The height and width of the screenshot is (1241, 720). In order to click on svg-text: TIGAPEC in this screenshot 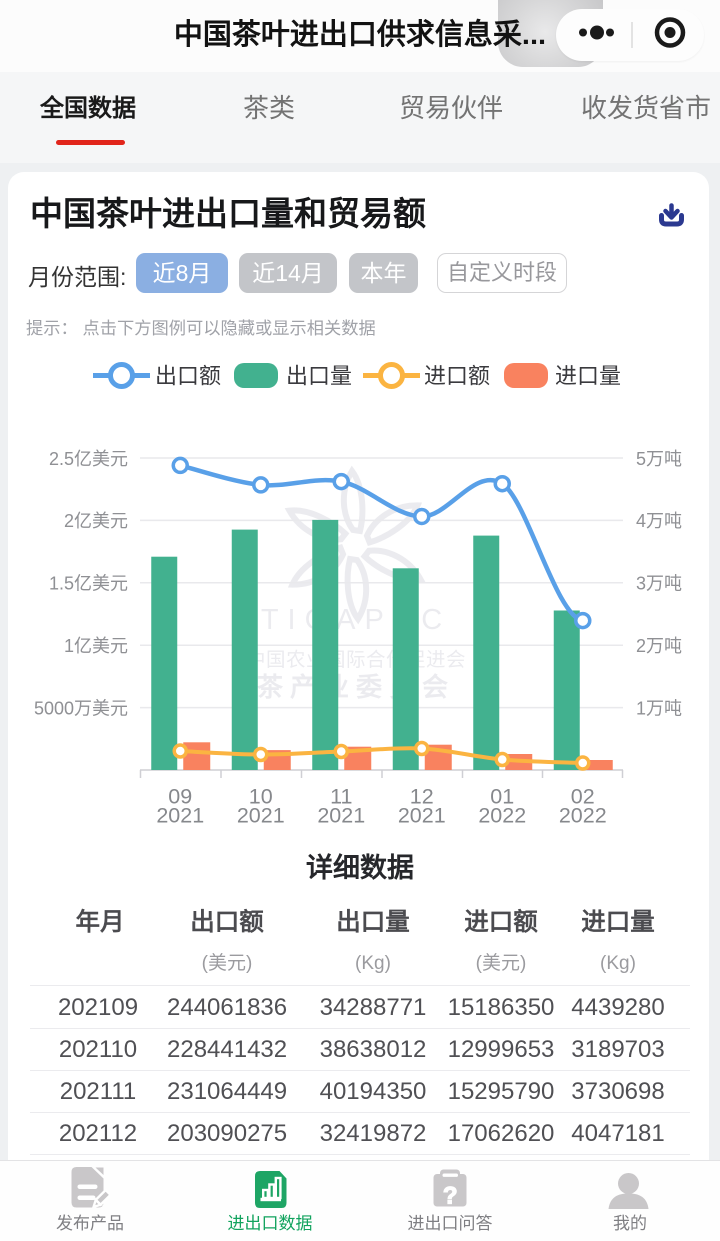, I will do `click(356, 620)`.